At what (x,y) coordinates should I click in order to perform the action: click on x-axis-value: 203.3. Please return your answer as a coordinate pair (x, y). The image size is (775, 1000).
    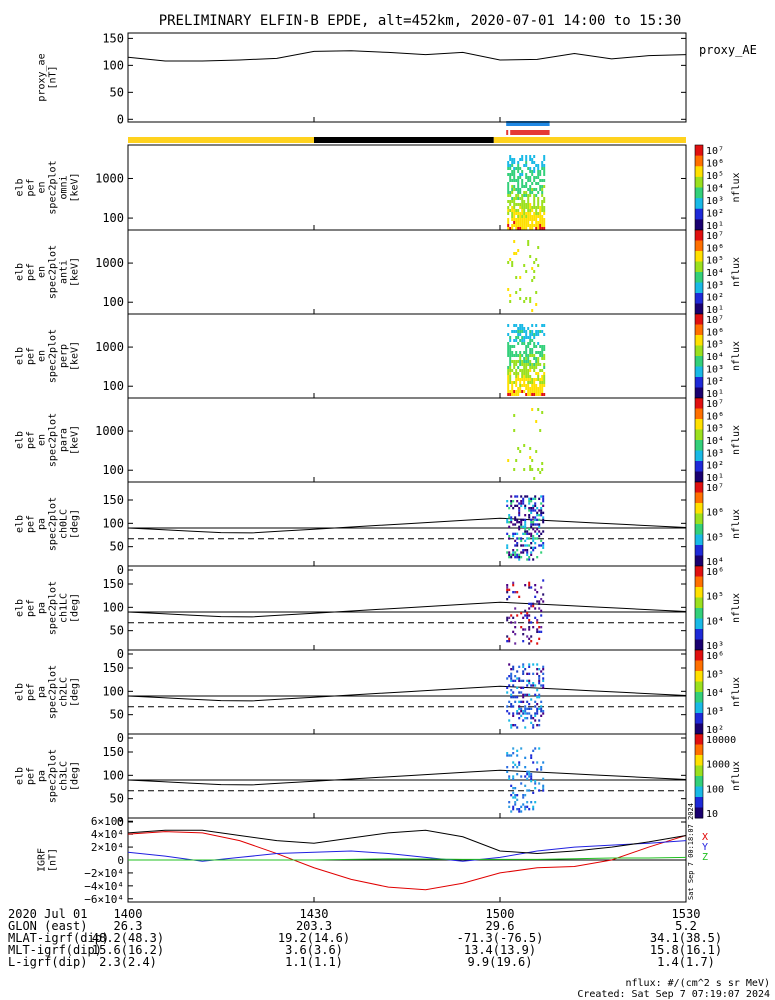
    Looking at the image, I should click on (314, 926).